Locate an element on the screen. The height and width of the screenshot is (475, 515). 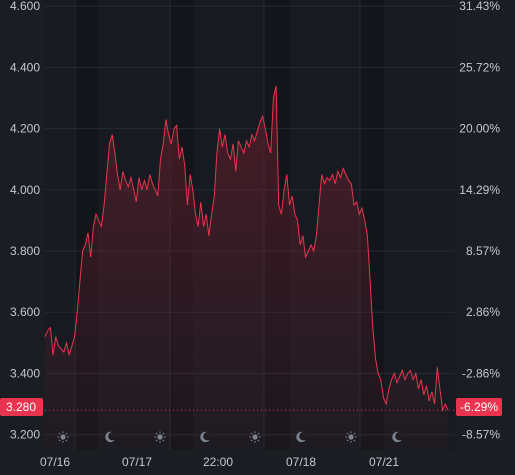
x-axis: 07/16 07/17 22:00 07/18 07/21 is located at coordinates (219, 462).